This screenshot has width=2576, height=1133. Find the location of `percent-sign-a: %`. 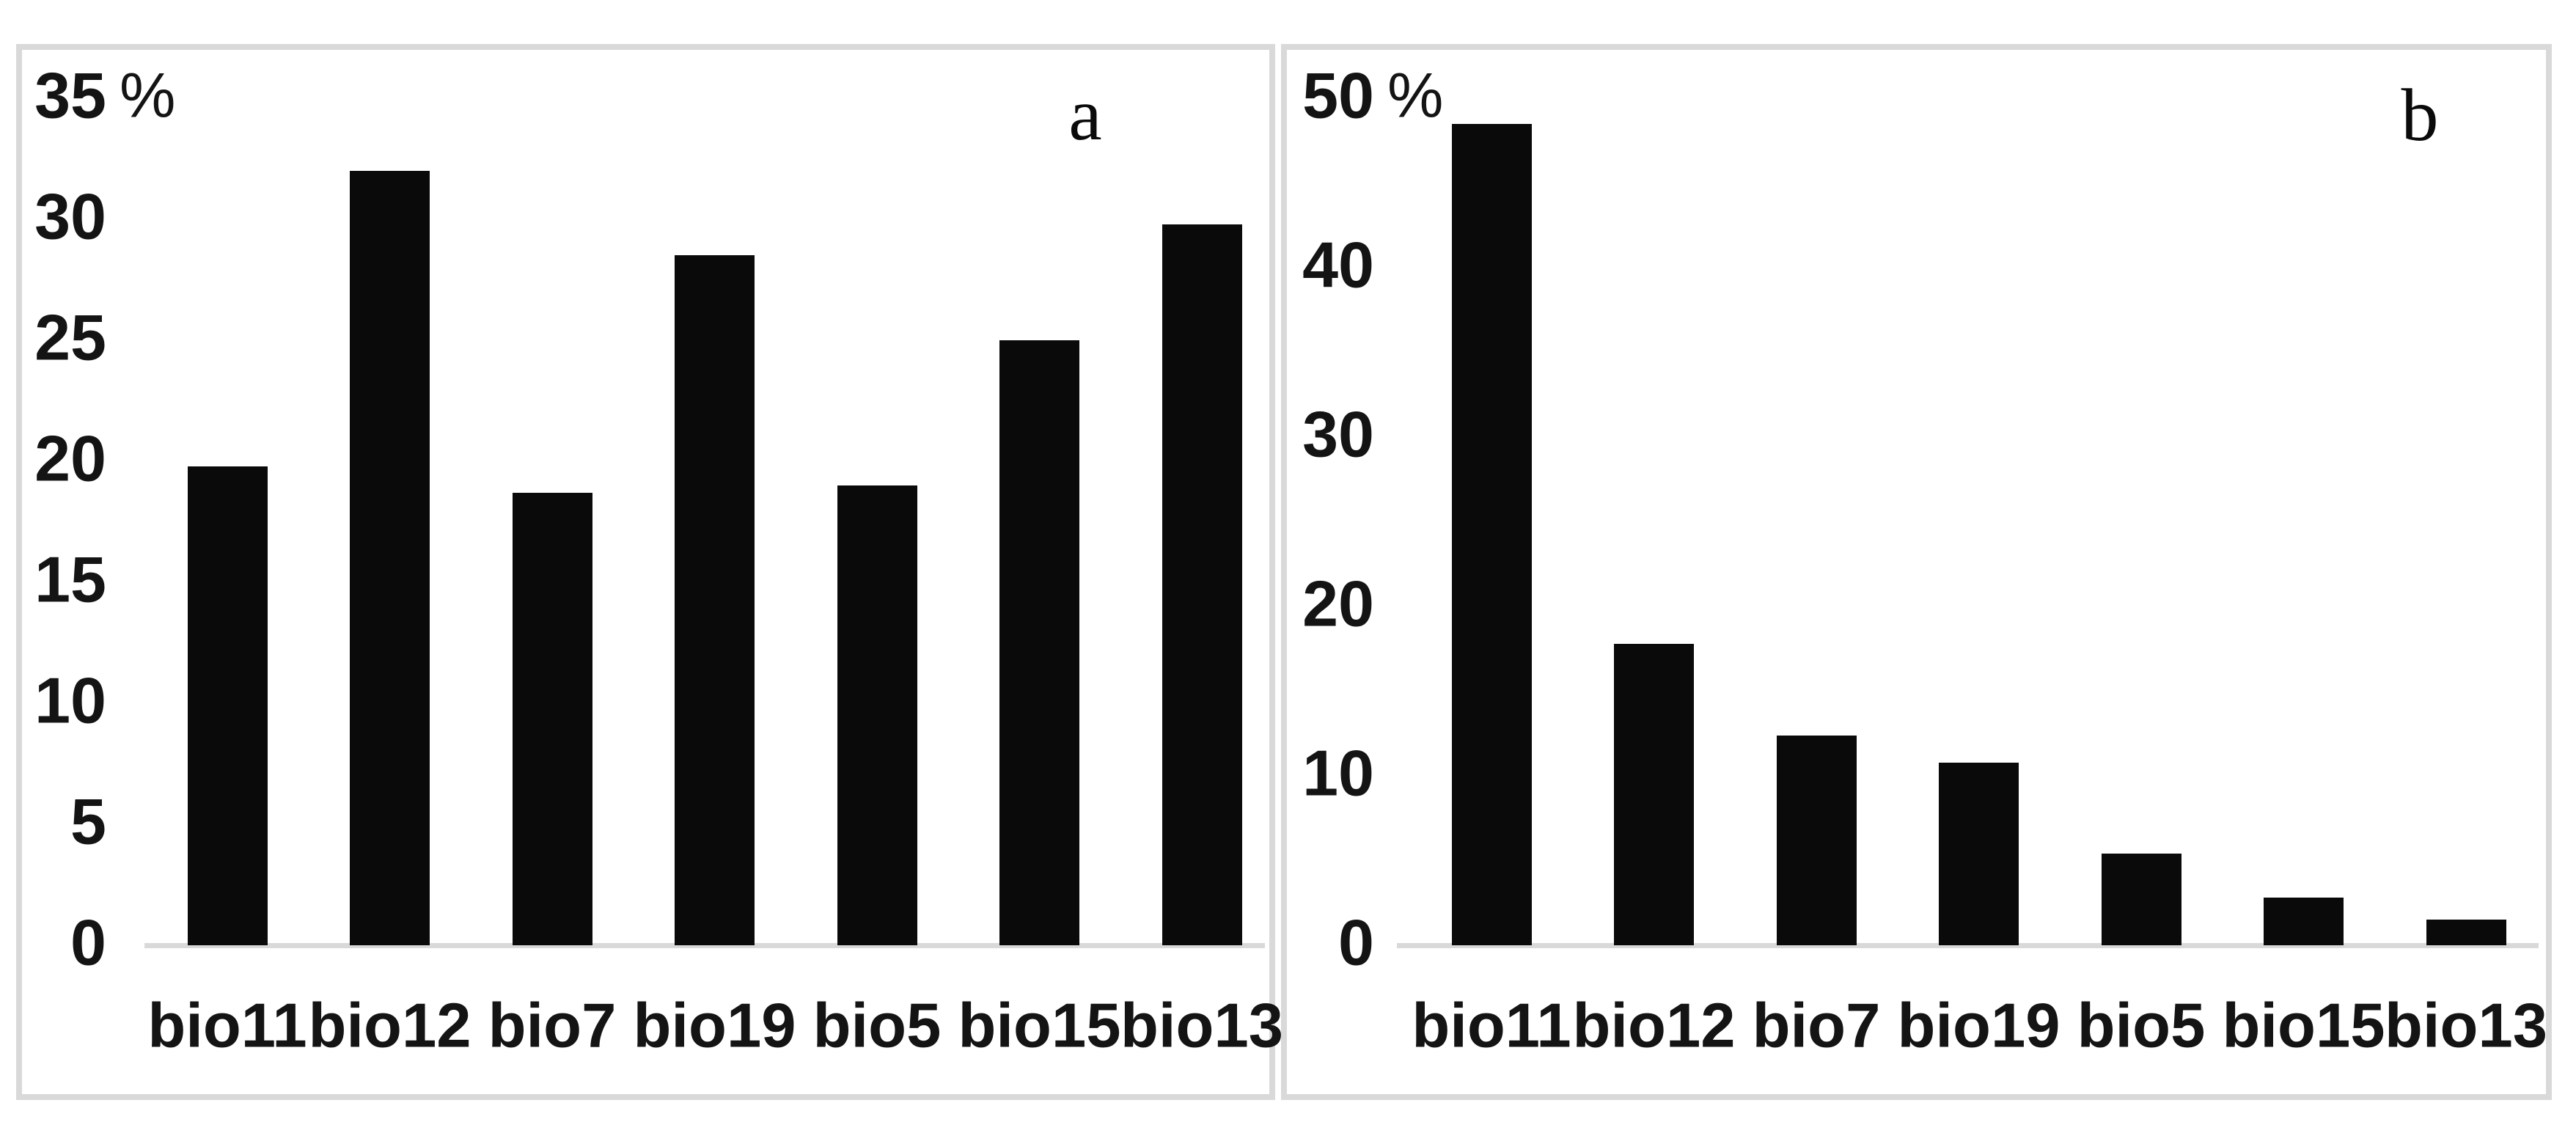

percent-sign-a: % is located at coordinates (148, 95).